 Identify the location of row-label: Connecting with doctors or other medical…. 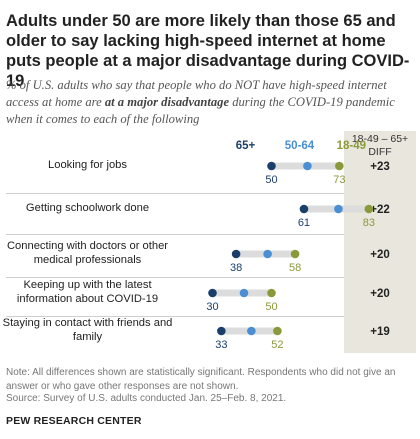
(87, 253).